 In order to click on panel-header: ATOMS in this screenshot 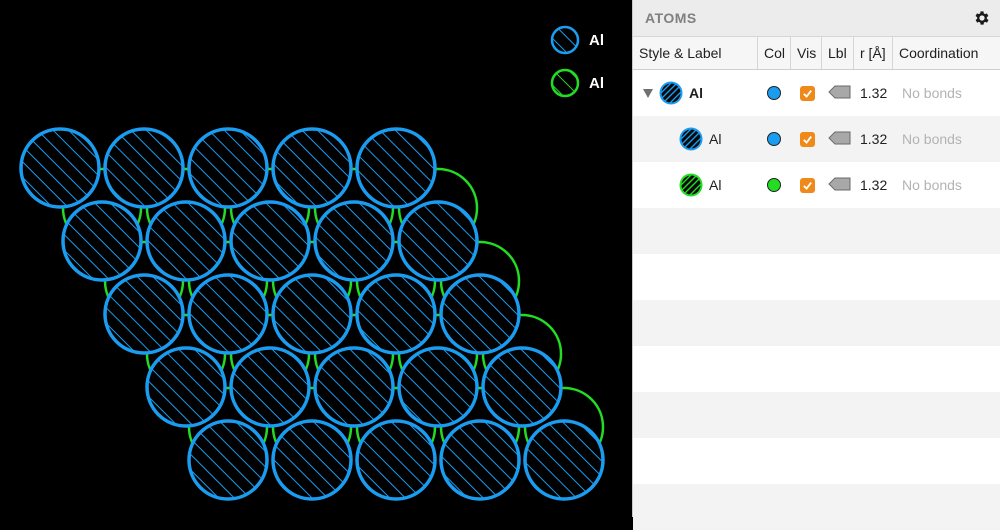, I will do `click(816, 18)`.